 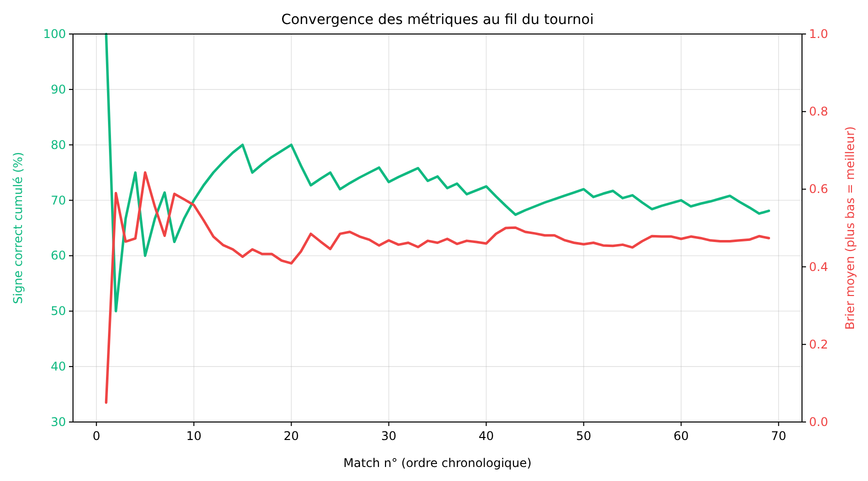 I want to click on chart-title: Convergence des métriques au fil du tournoi, so click(x=437, y=20).